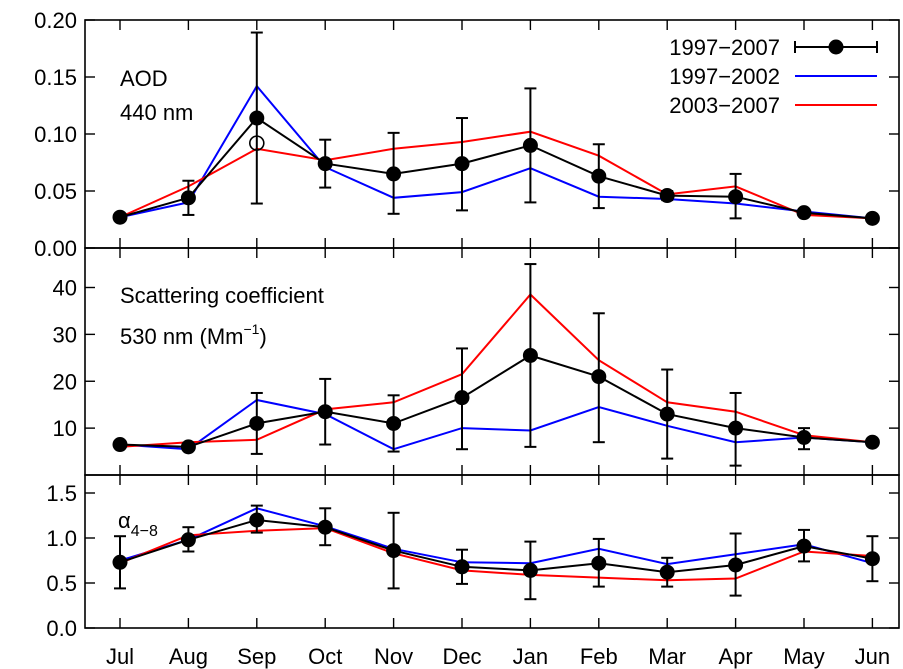 The height and width of the screenshot is (669, 903). I want to click on x-tick-label: May, so click(804, 656).